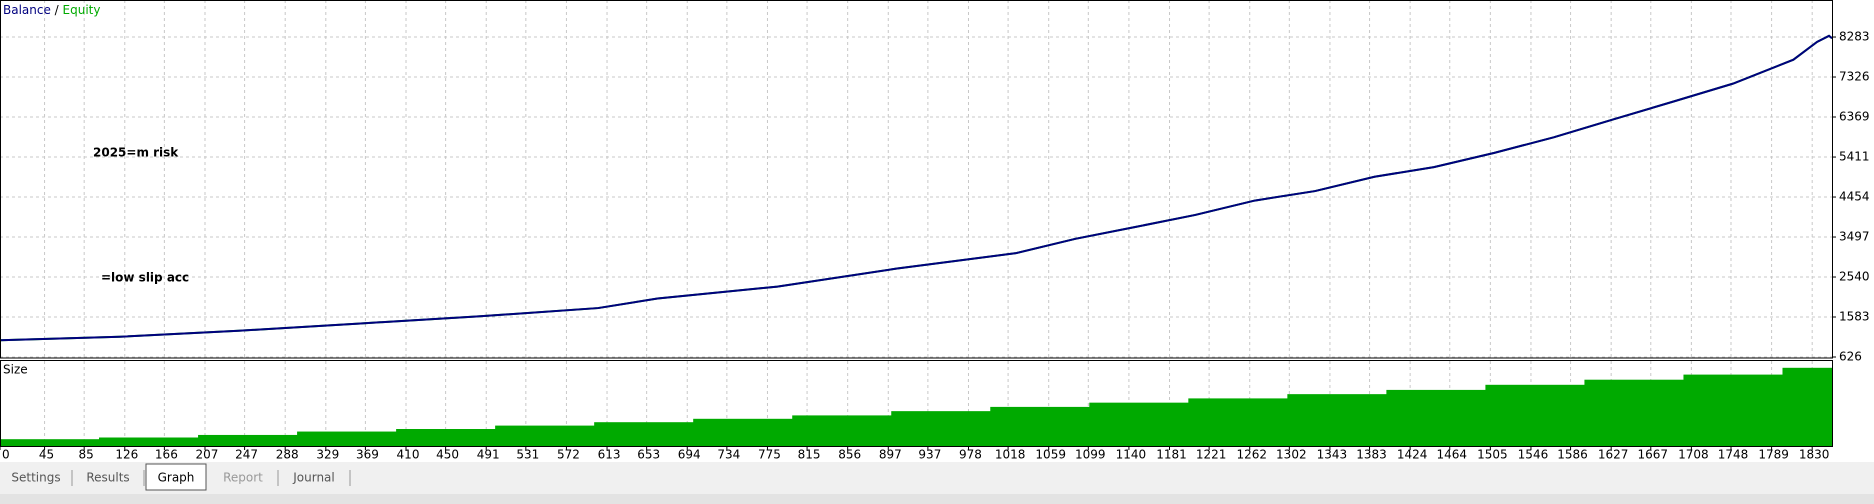 This screenshot has height=504, width=1874. I want to click on x-tick-label: 369, so click(367, 455).